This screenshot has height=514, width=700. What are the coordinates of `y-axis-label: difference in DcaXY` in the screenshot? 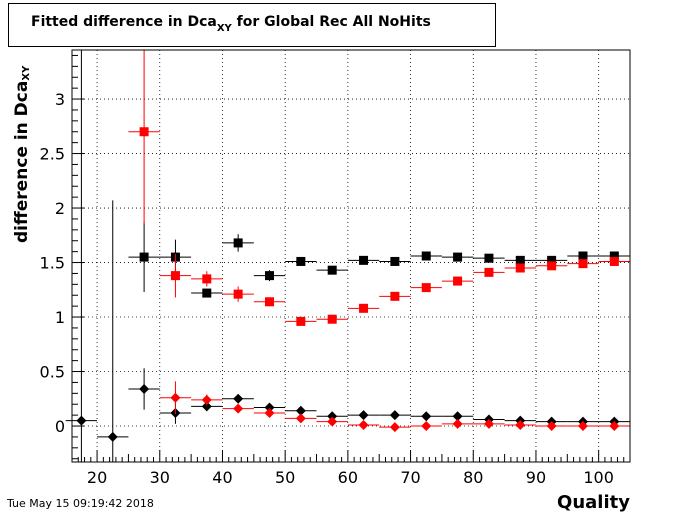 It's located at (22, 154).